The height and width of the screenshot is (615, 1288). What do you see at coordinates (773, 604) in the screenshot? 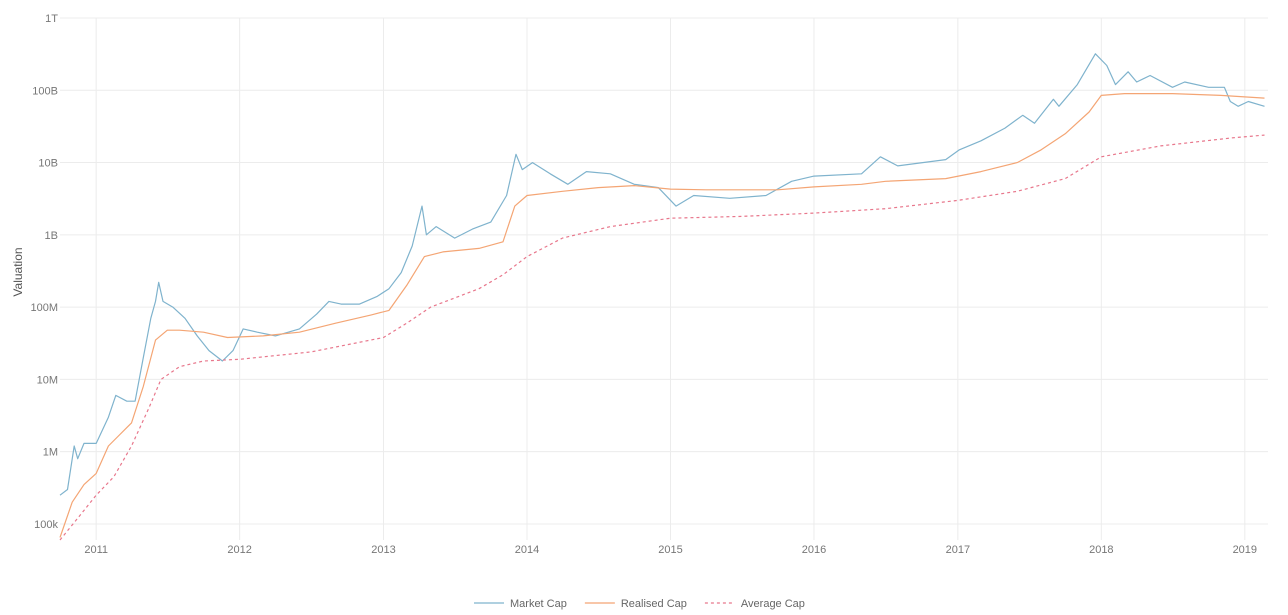
I see `legend-label: Average Cap` at bounding box center [773, 604].